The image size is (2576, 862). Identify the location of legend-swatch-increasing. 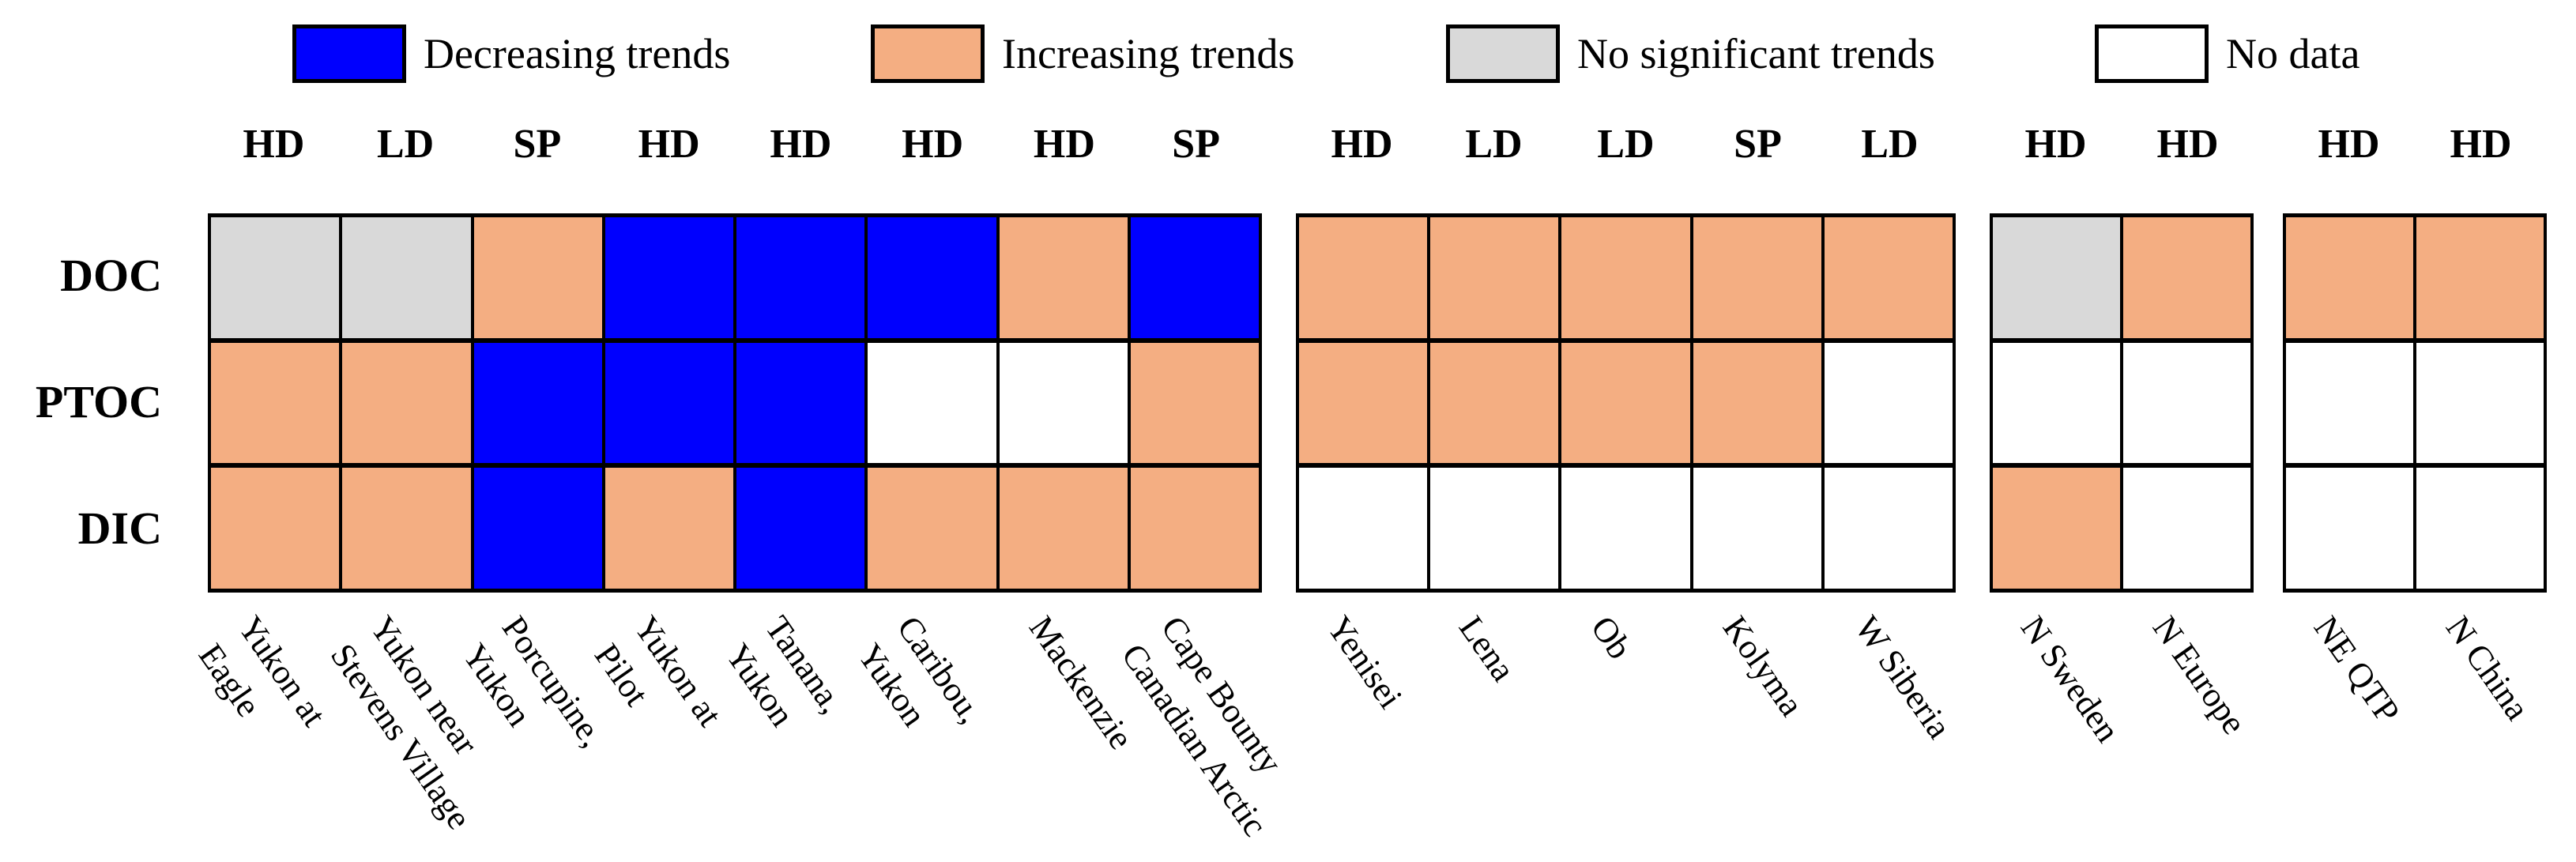
(928, 54).